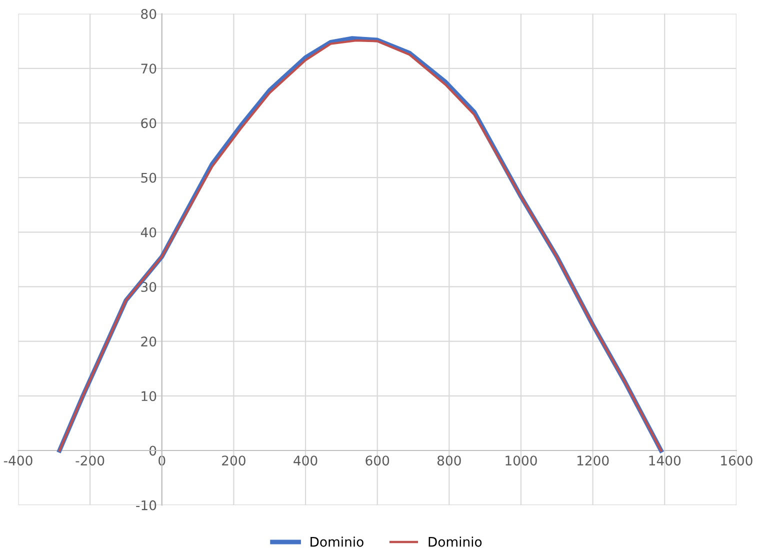 The width and height of the screenshot is (760, 552). I want to click on x-tick-label: 200, so click(234, 461).